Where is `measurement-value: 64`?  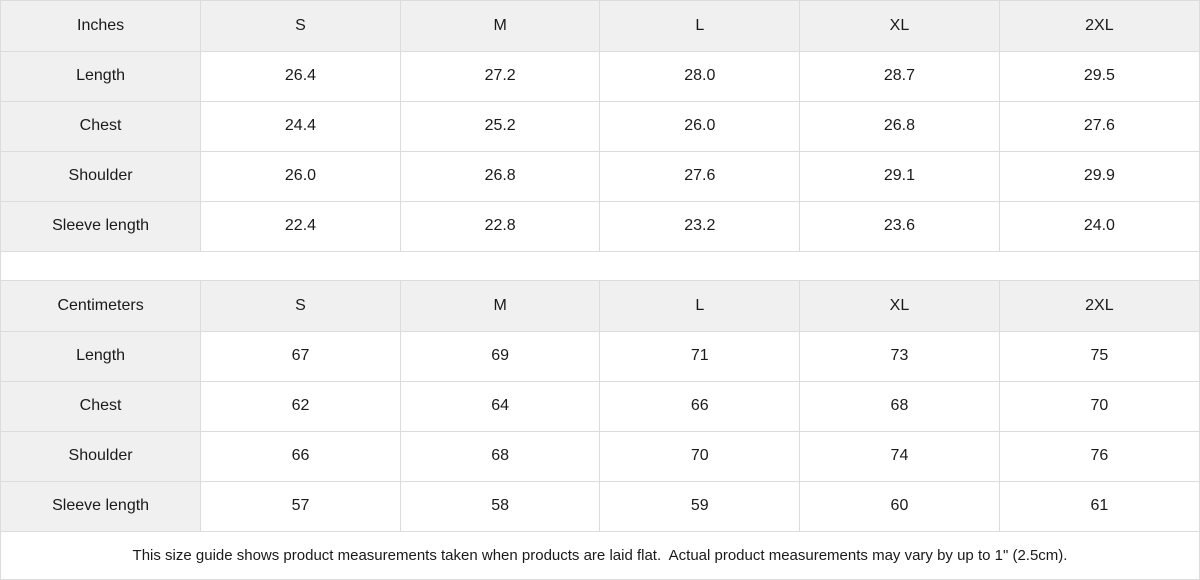
measurement-value: 64 is located at coordinates (500, 406).